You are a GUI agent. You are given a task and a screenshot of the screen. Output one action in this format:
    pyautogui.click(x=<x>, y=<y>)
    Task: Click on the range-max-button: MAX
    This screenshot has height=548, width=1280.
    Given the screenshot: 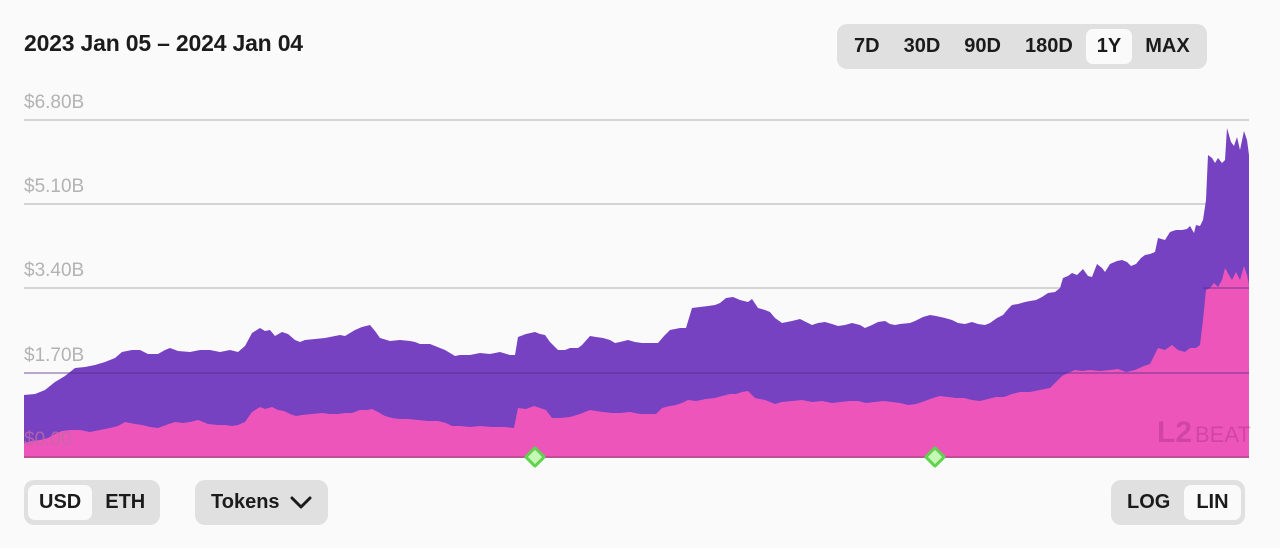 What is the action you would take?
    pyautogui.click(x=1167, y=46)
    